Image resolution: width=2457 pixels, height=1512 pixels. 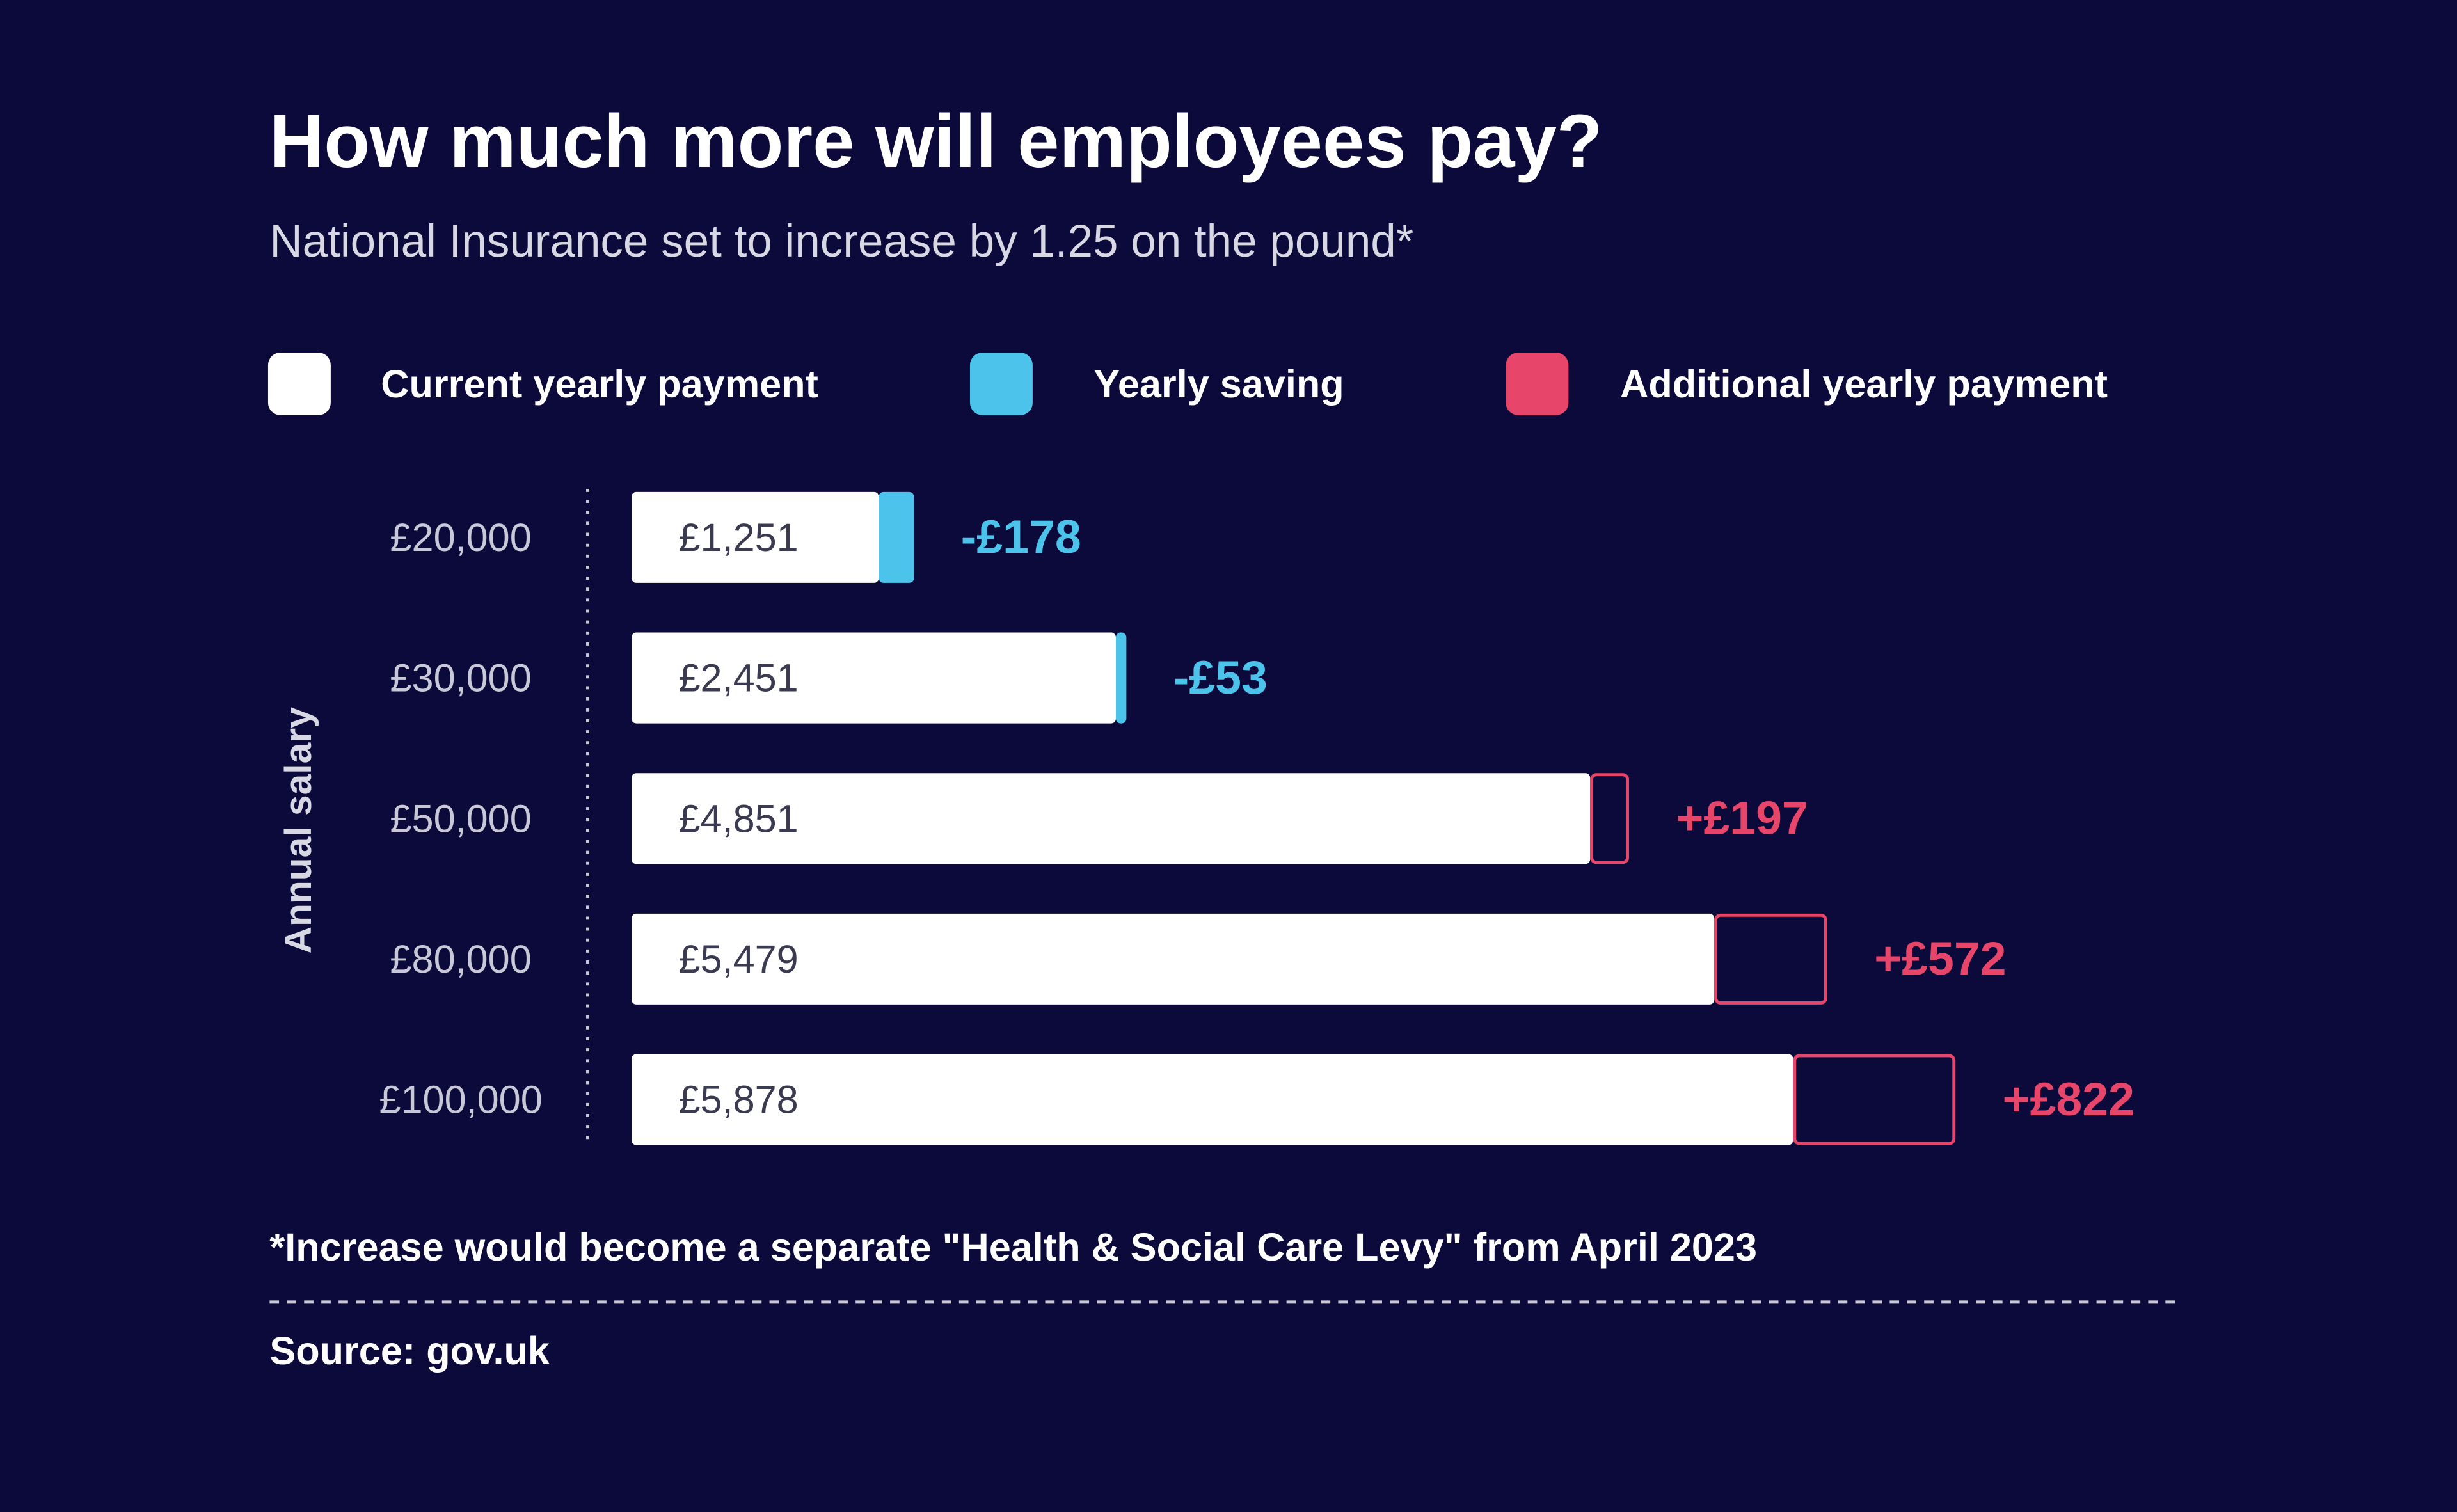 I want to click on bar-value-label: -£178, so click(x=1021, y=536).